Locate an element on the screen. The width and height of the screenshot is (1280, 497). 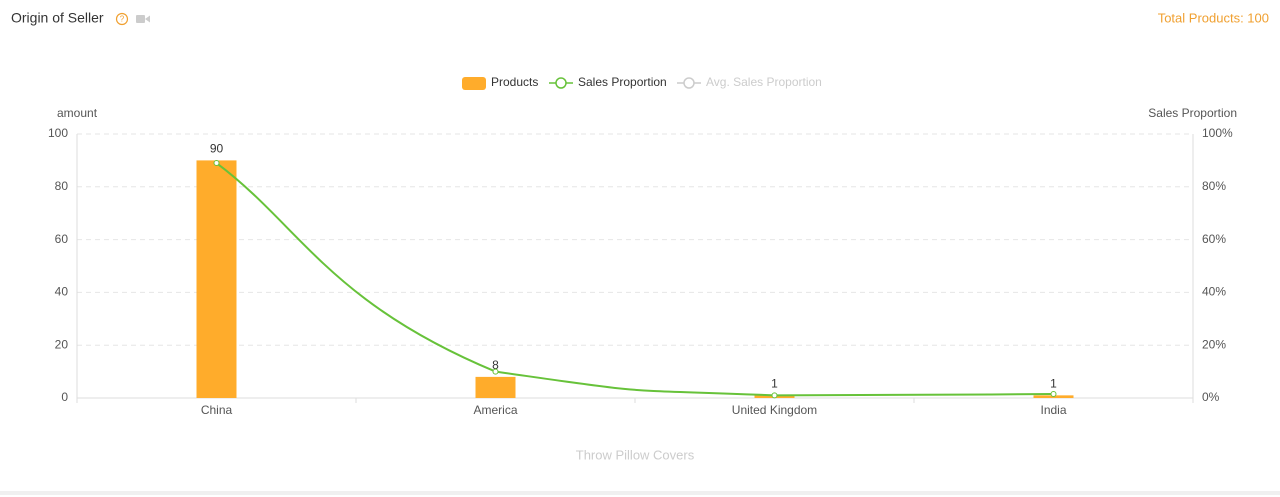
y2-tick-label: 80% is located at coordinates (1214, 186).